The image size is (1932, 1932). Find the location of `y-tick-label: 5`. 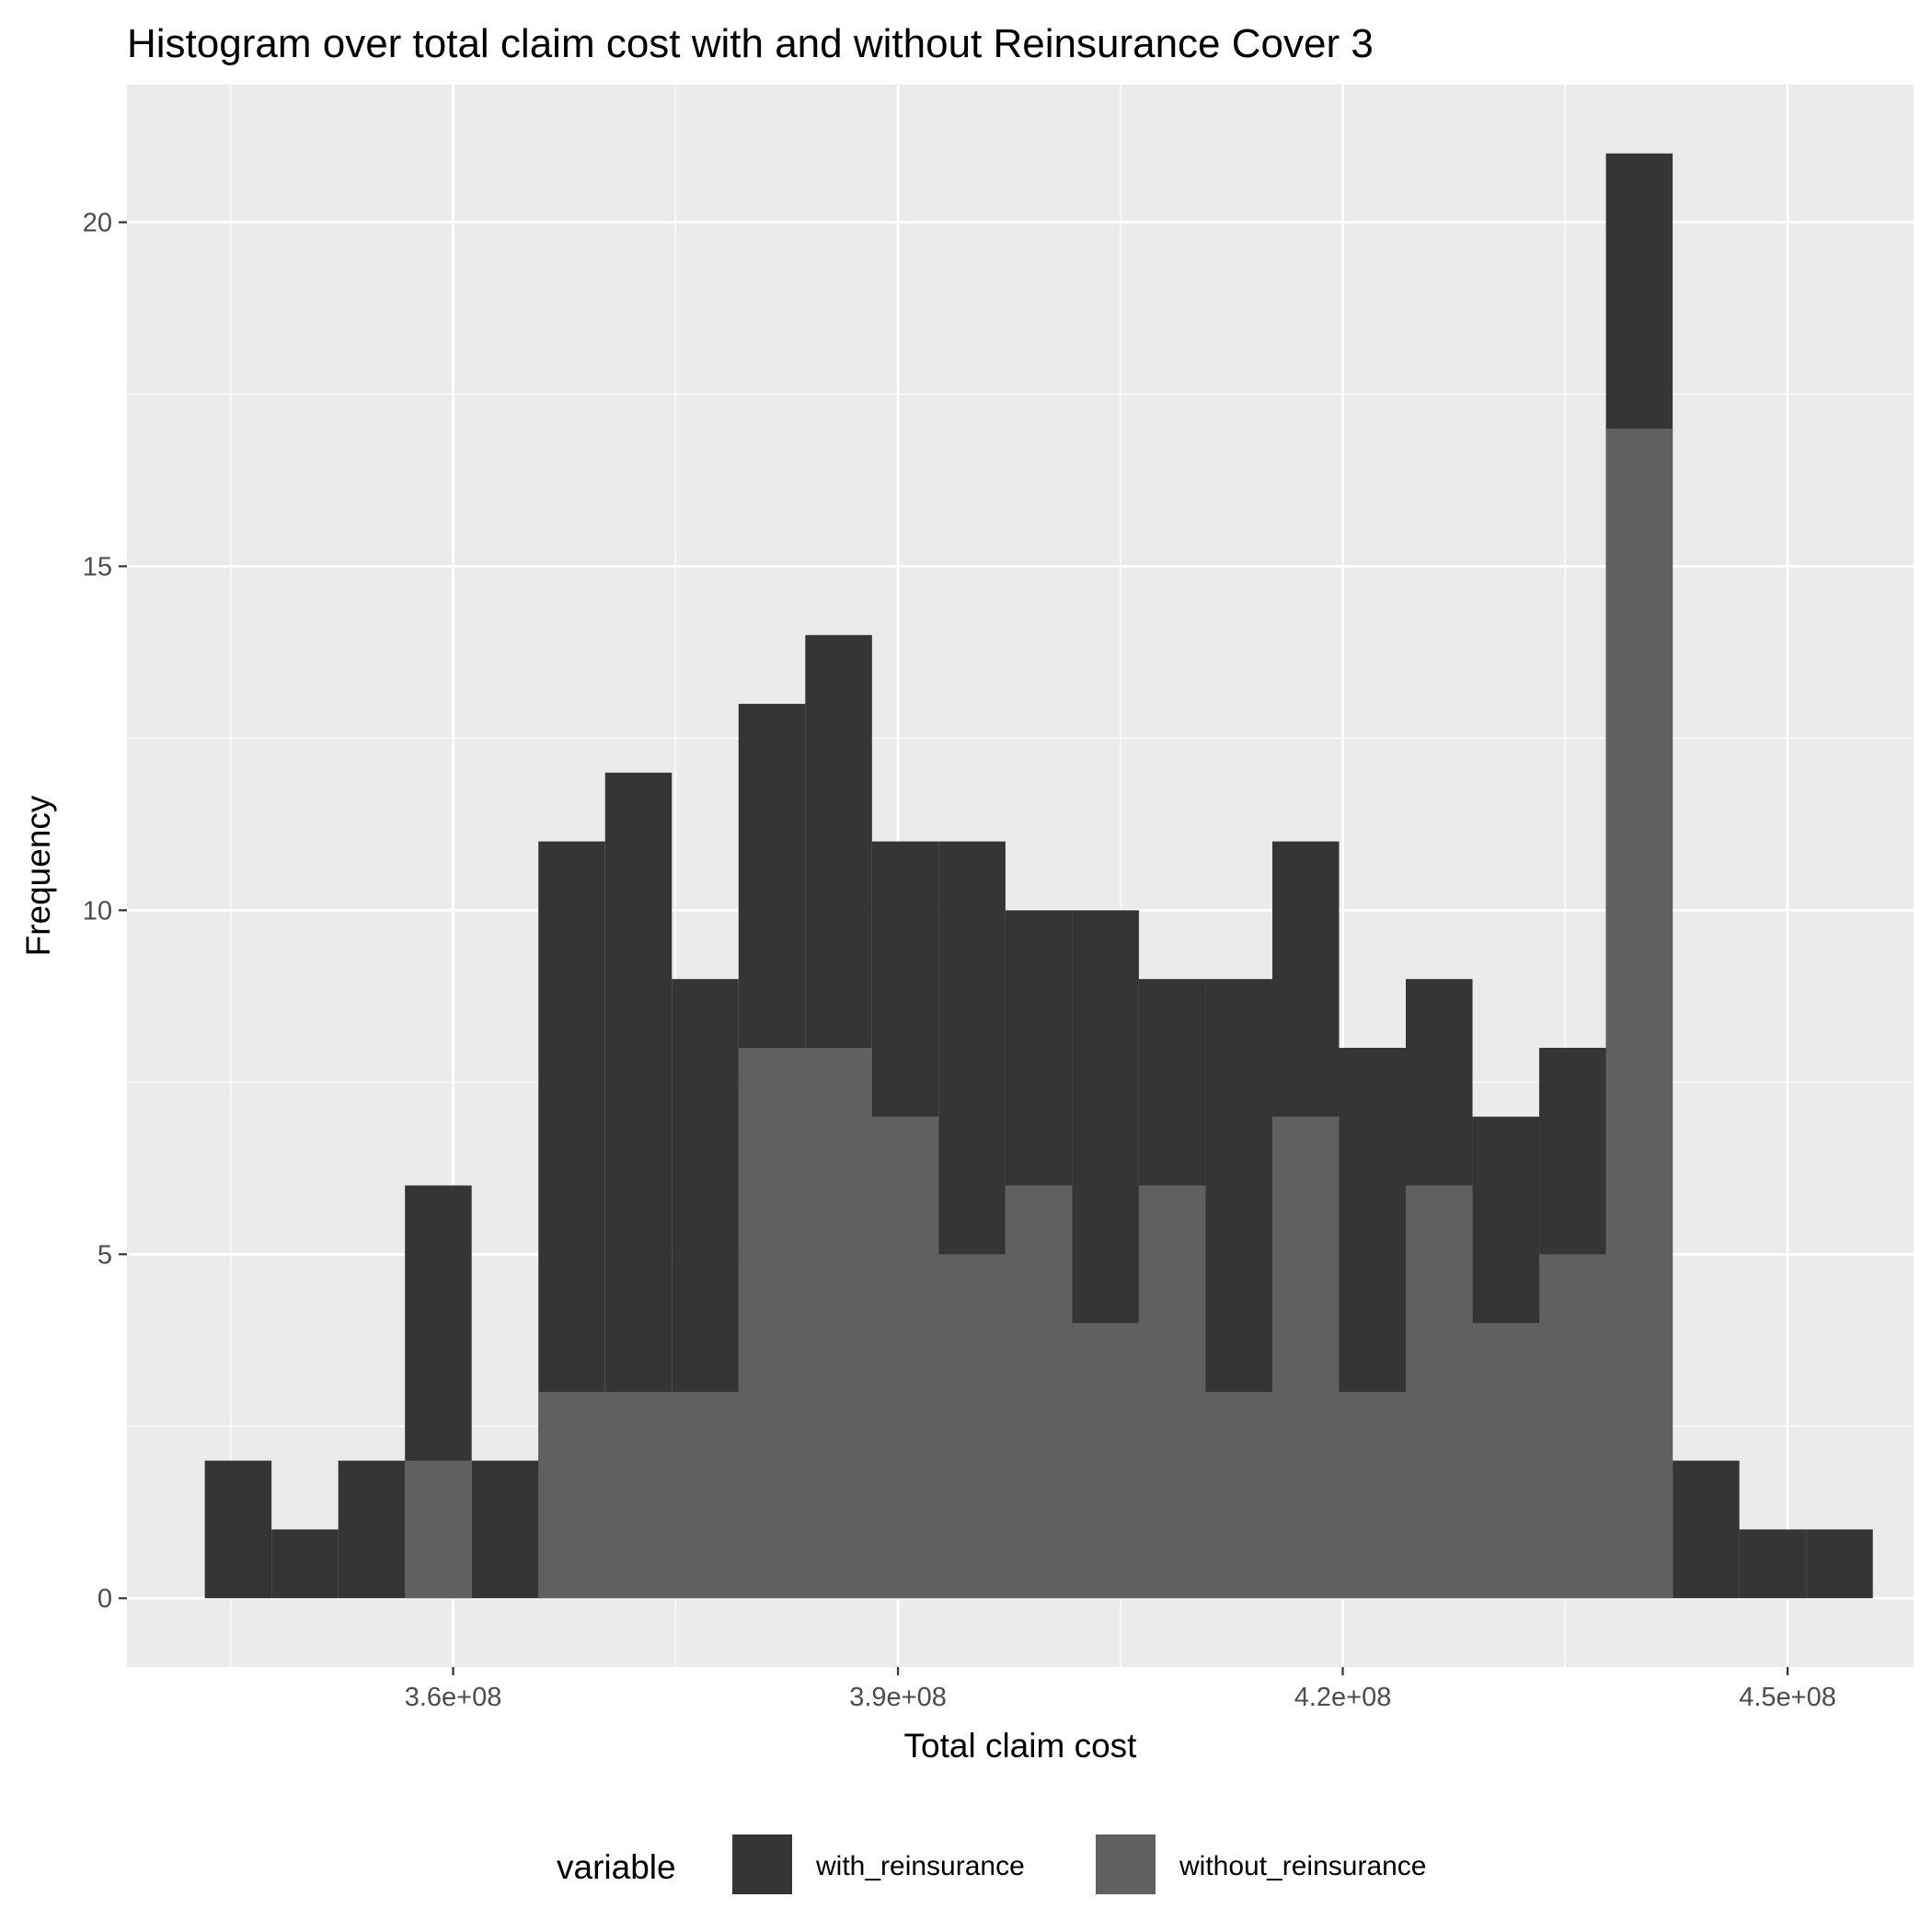

y-tick-label: 5 is located at coordinates (105, 1255).